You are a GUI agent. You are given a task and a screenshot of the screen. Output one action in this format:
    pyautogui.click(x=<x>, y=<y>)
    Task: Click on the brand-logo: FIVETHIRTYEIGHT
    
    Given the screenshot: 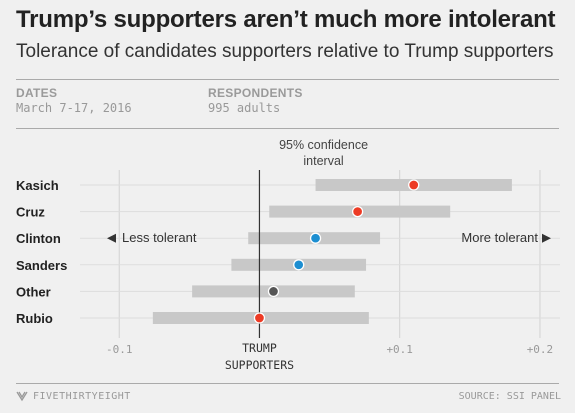 What is the action you would take?
    pyautogui.click(x=73, y=396)
    